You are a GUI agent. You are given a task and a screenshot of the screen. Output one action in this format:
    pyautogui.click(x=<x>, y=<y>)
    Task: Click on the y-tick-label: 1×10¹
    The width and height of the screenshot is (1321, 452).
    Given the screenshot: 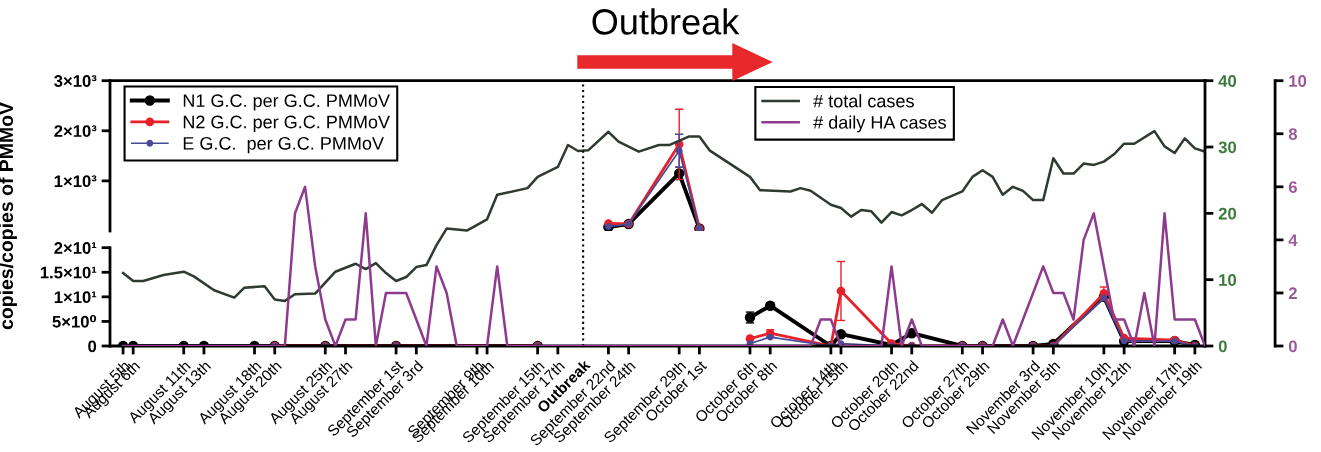 What is the action you would take?
    pyautogui.click(x=75, y=297)
    